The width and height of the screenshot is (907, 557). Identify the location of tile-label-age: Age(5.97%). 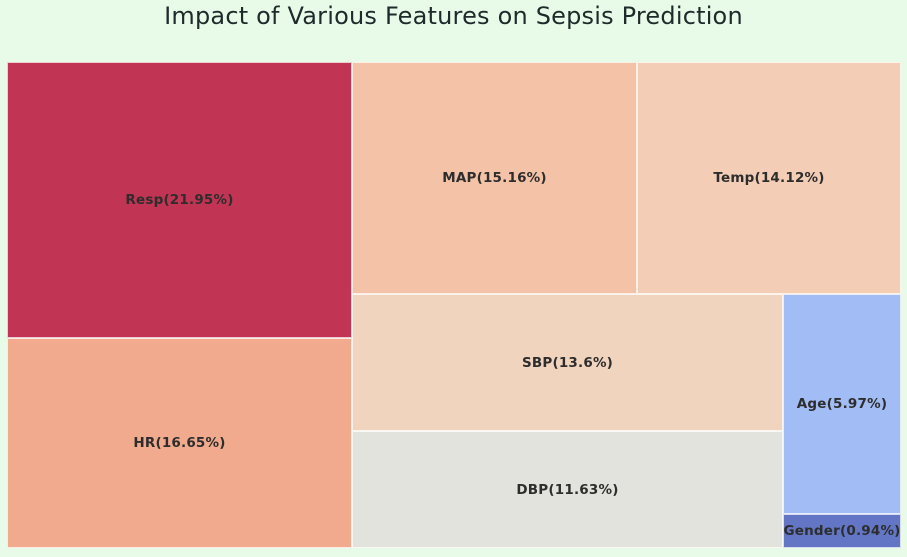
(842, 404).